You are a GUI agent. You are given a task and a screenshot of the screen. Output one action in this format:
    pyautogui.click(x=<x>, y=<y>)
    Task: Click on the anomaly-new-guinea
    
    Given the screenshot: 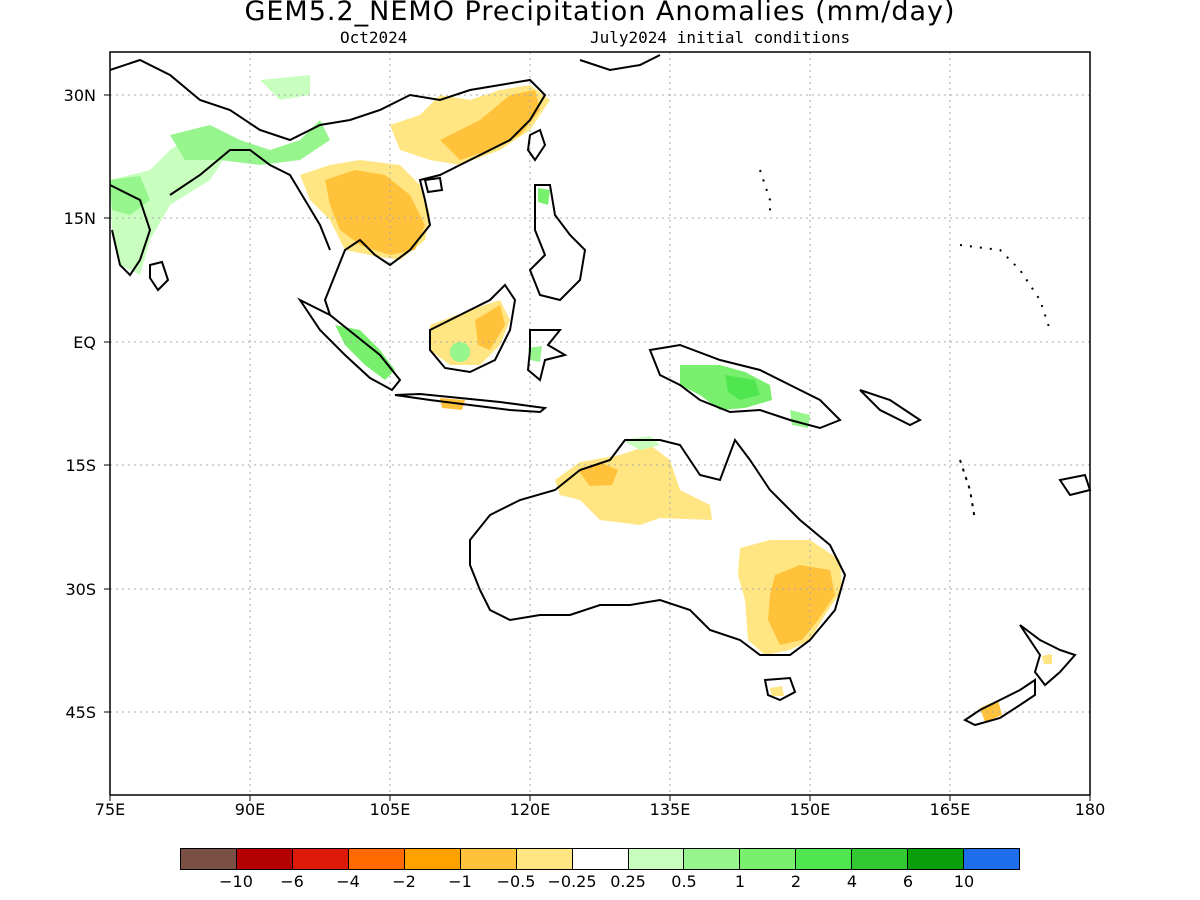 What is the action you would take?
    pyautogui.click(x=726, y=387)
    